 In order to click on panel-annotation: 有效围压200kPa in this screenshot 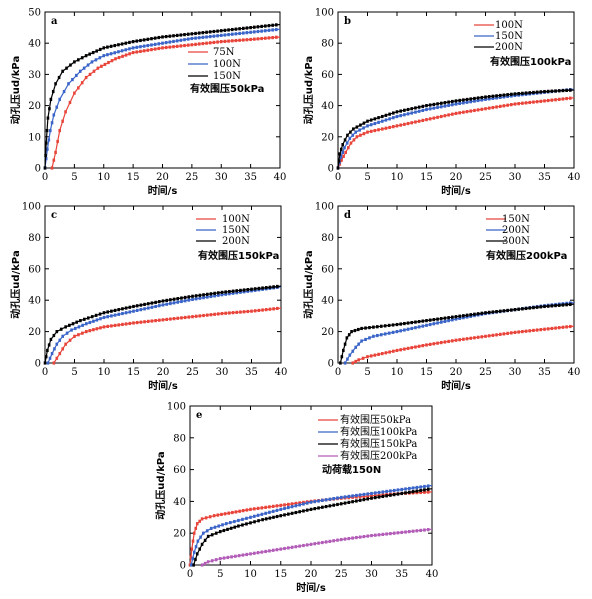, I will do `click(526, 255)`.